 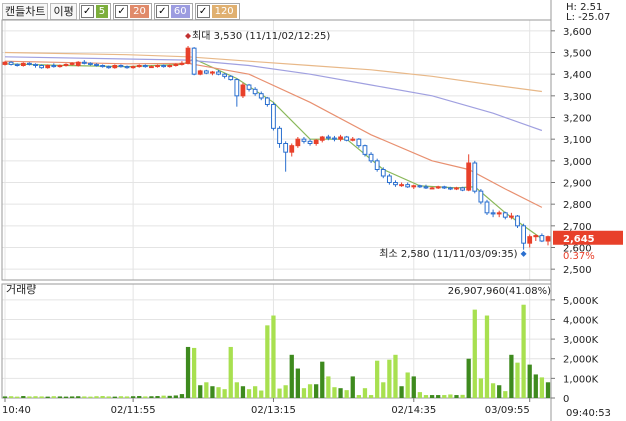 What do you see at coordinates (95, 11) in the screenshot?
I see `ma-toggle-5: ✓ 5` at bounding box center [95, 11].